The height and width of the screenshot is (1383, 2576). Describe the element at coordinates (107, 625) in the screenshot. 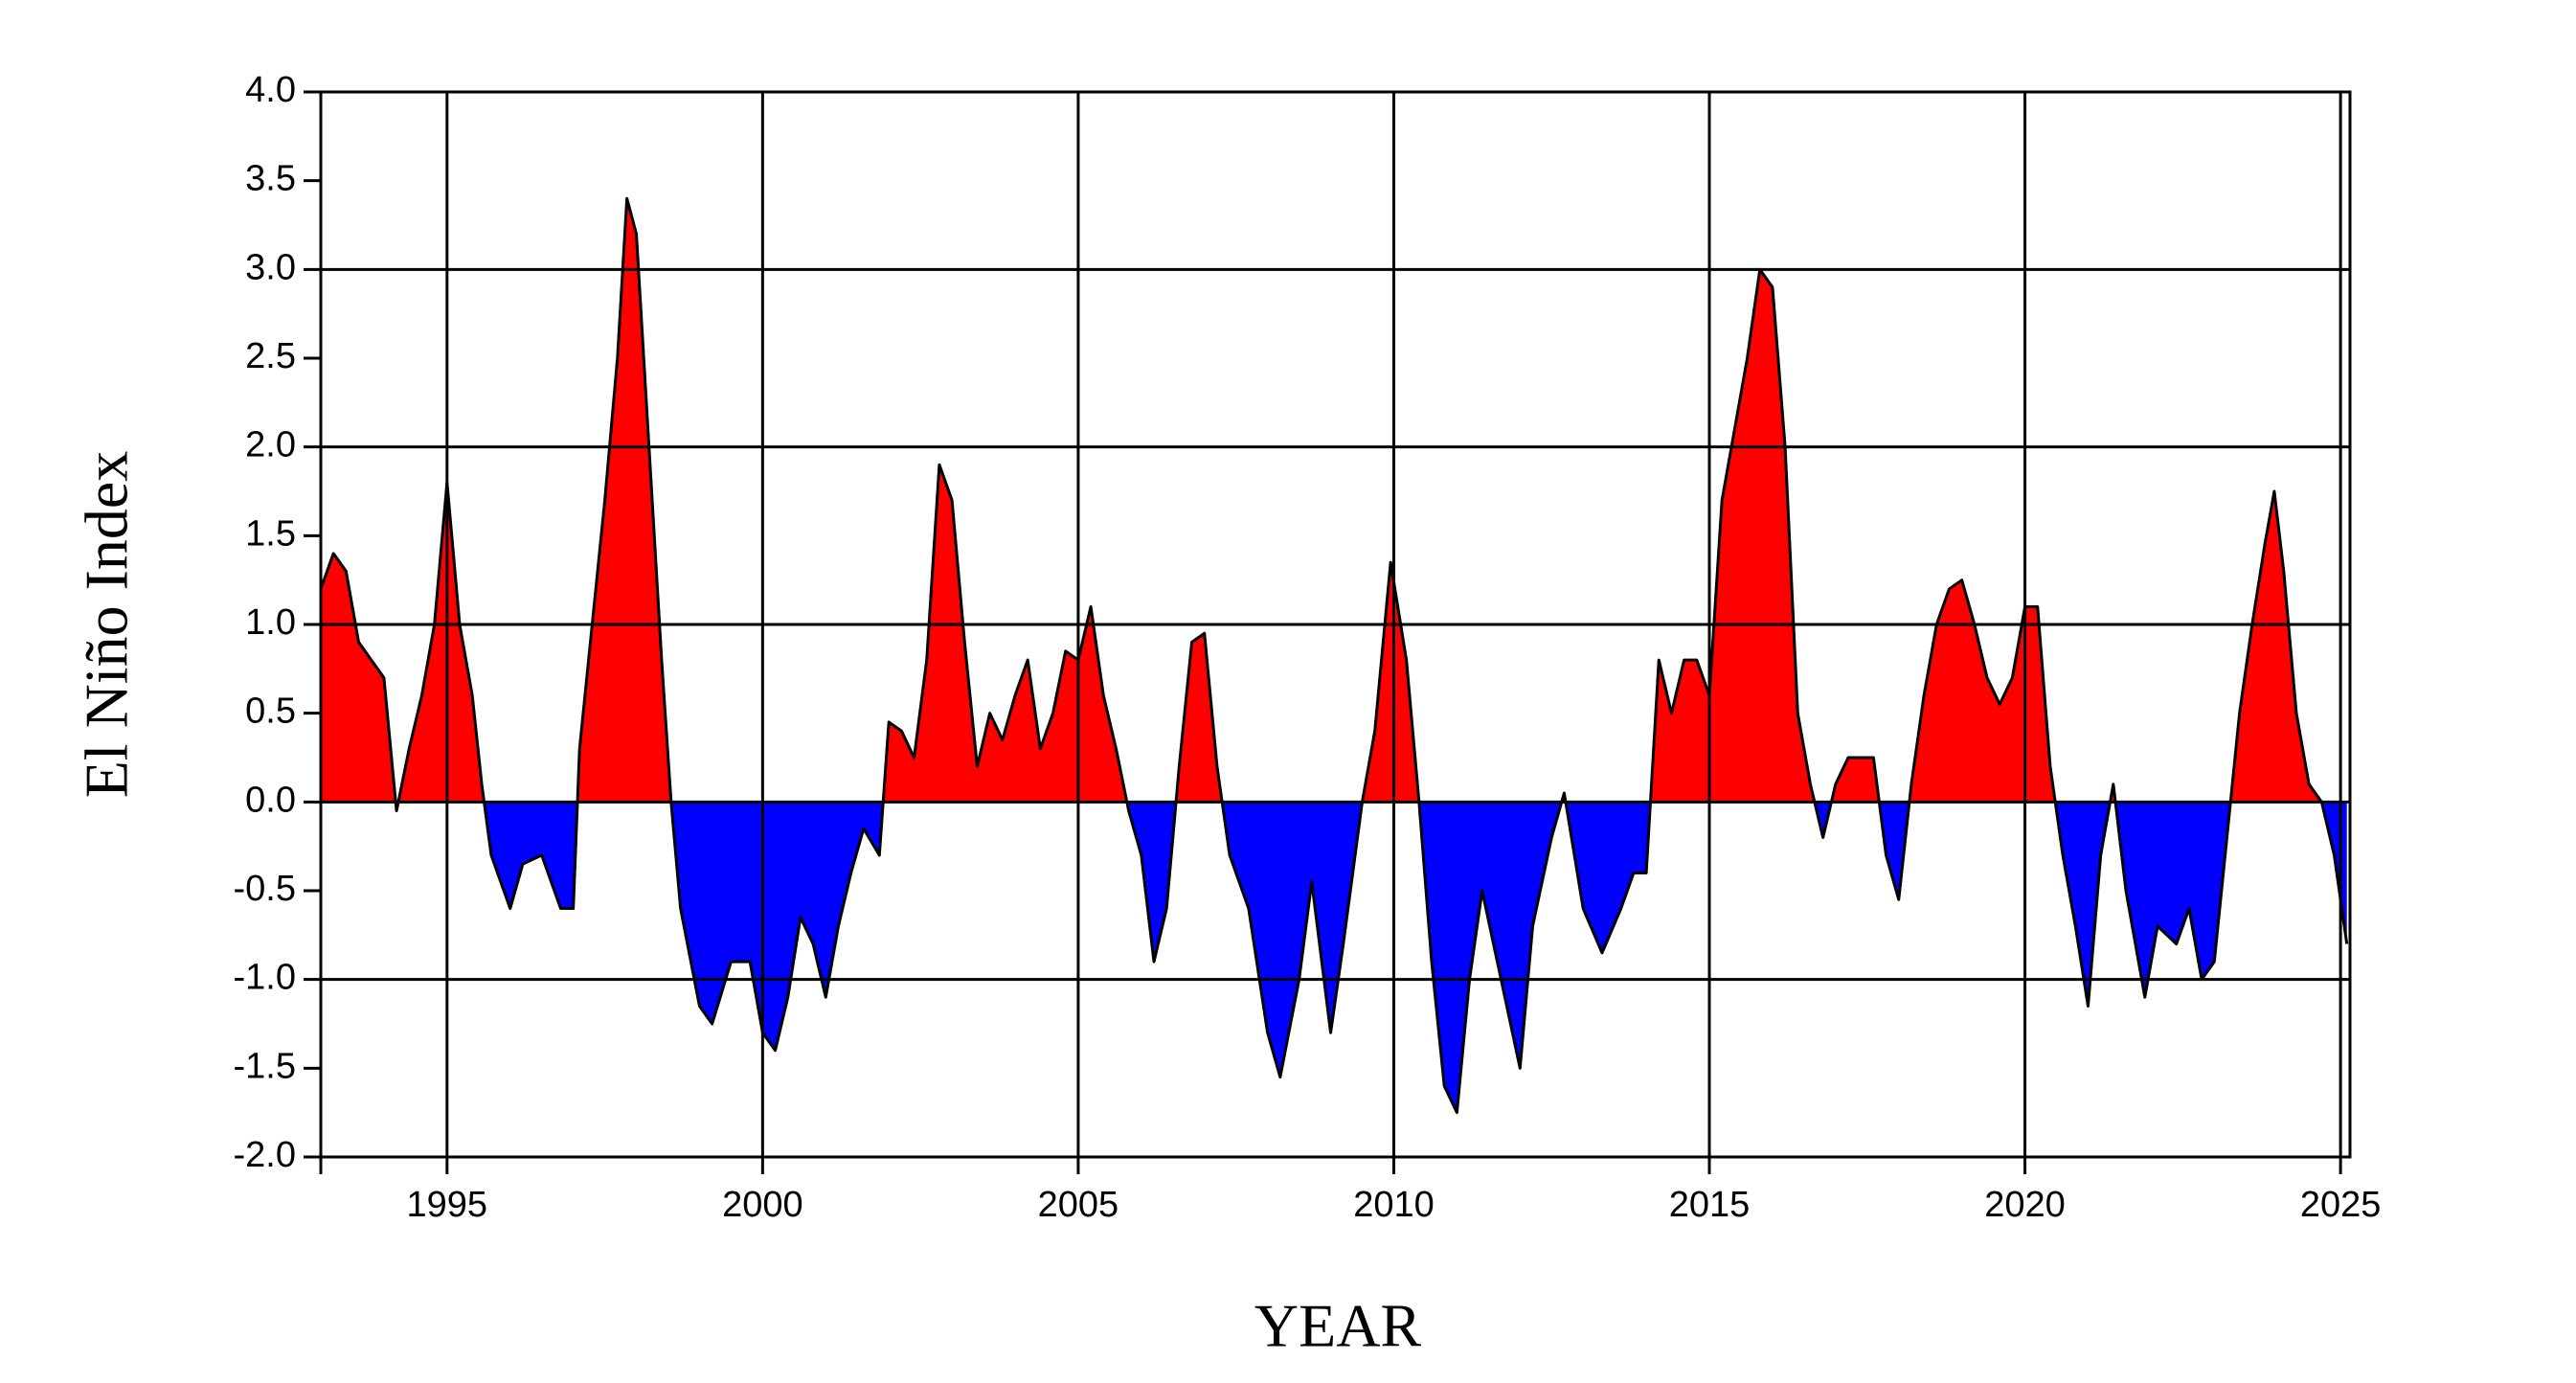

I see `y-axis-label: El Niño Index` at that location.